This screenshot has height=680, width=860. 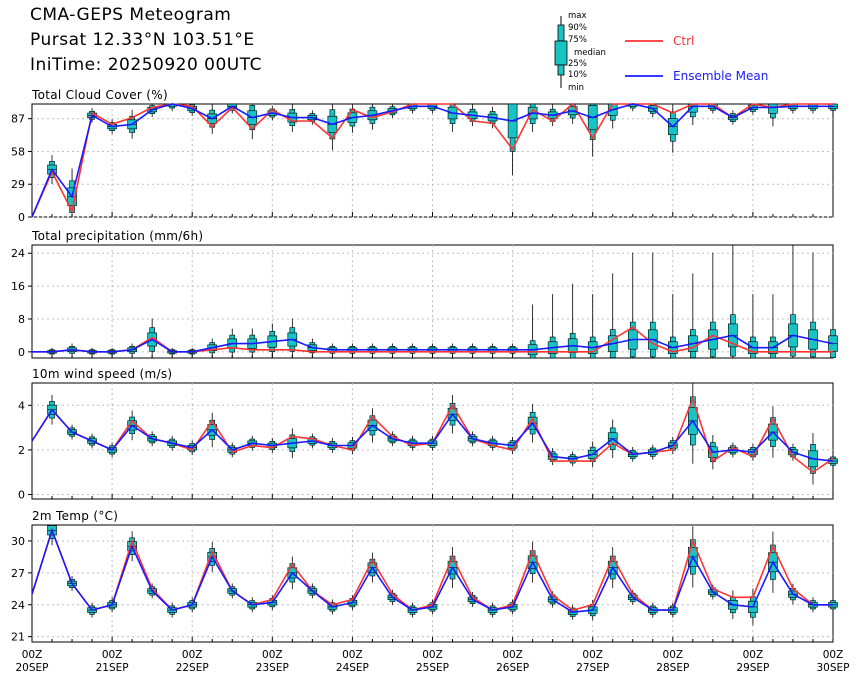 I want to click on legend-box-inner, so click(x=561, y=53).